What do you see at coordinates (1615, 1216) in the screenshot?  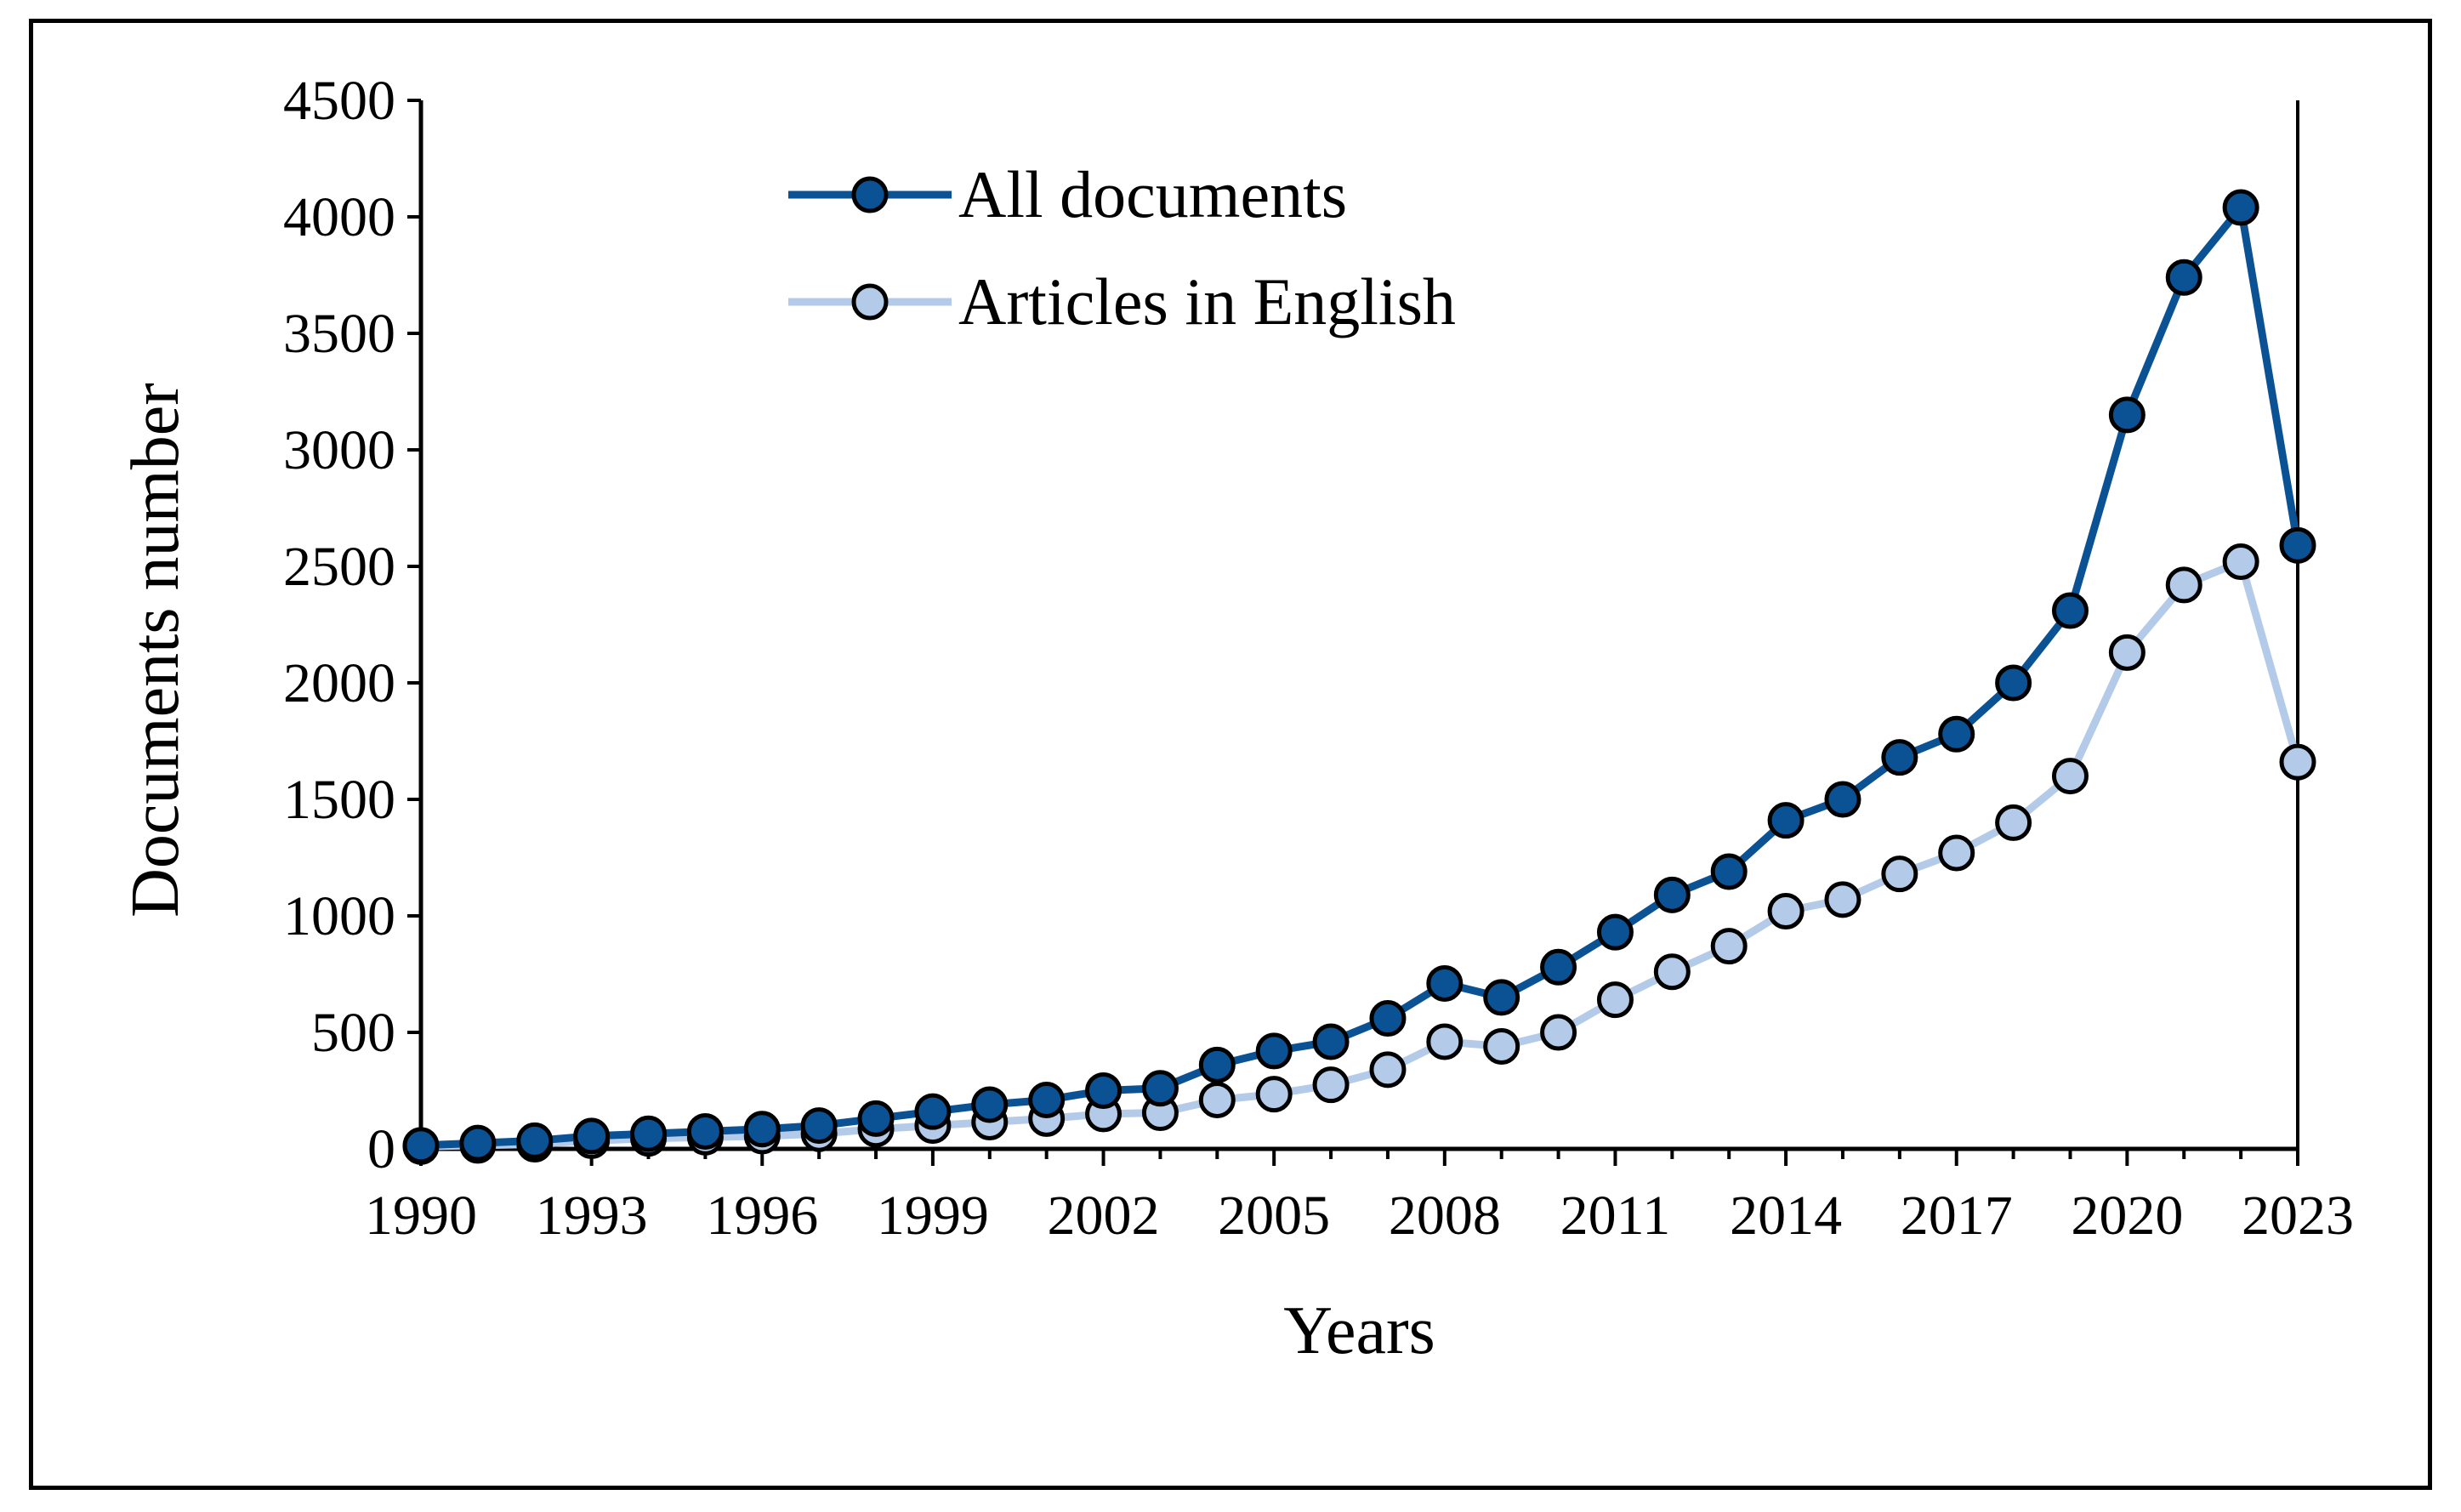 I see `x-tick-label: 2011` at bounding box center [1615, 1216].